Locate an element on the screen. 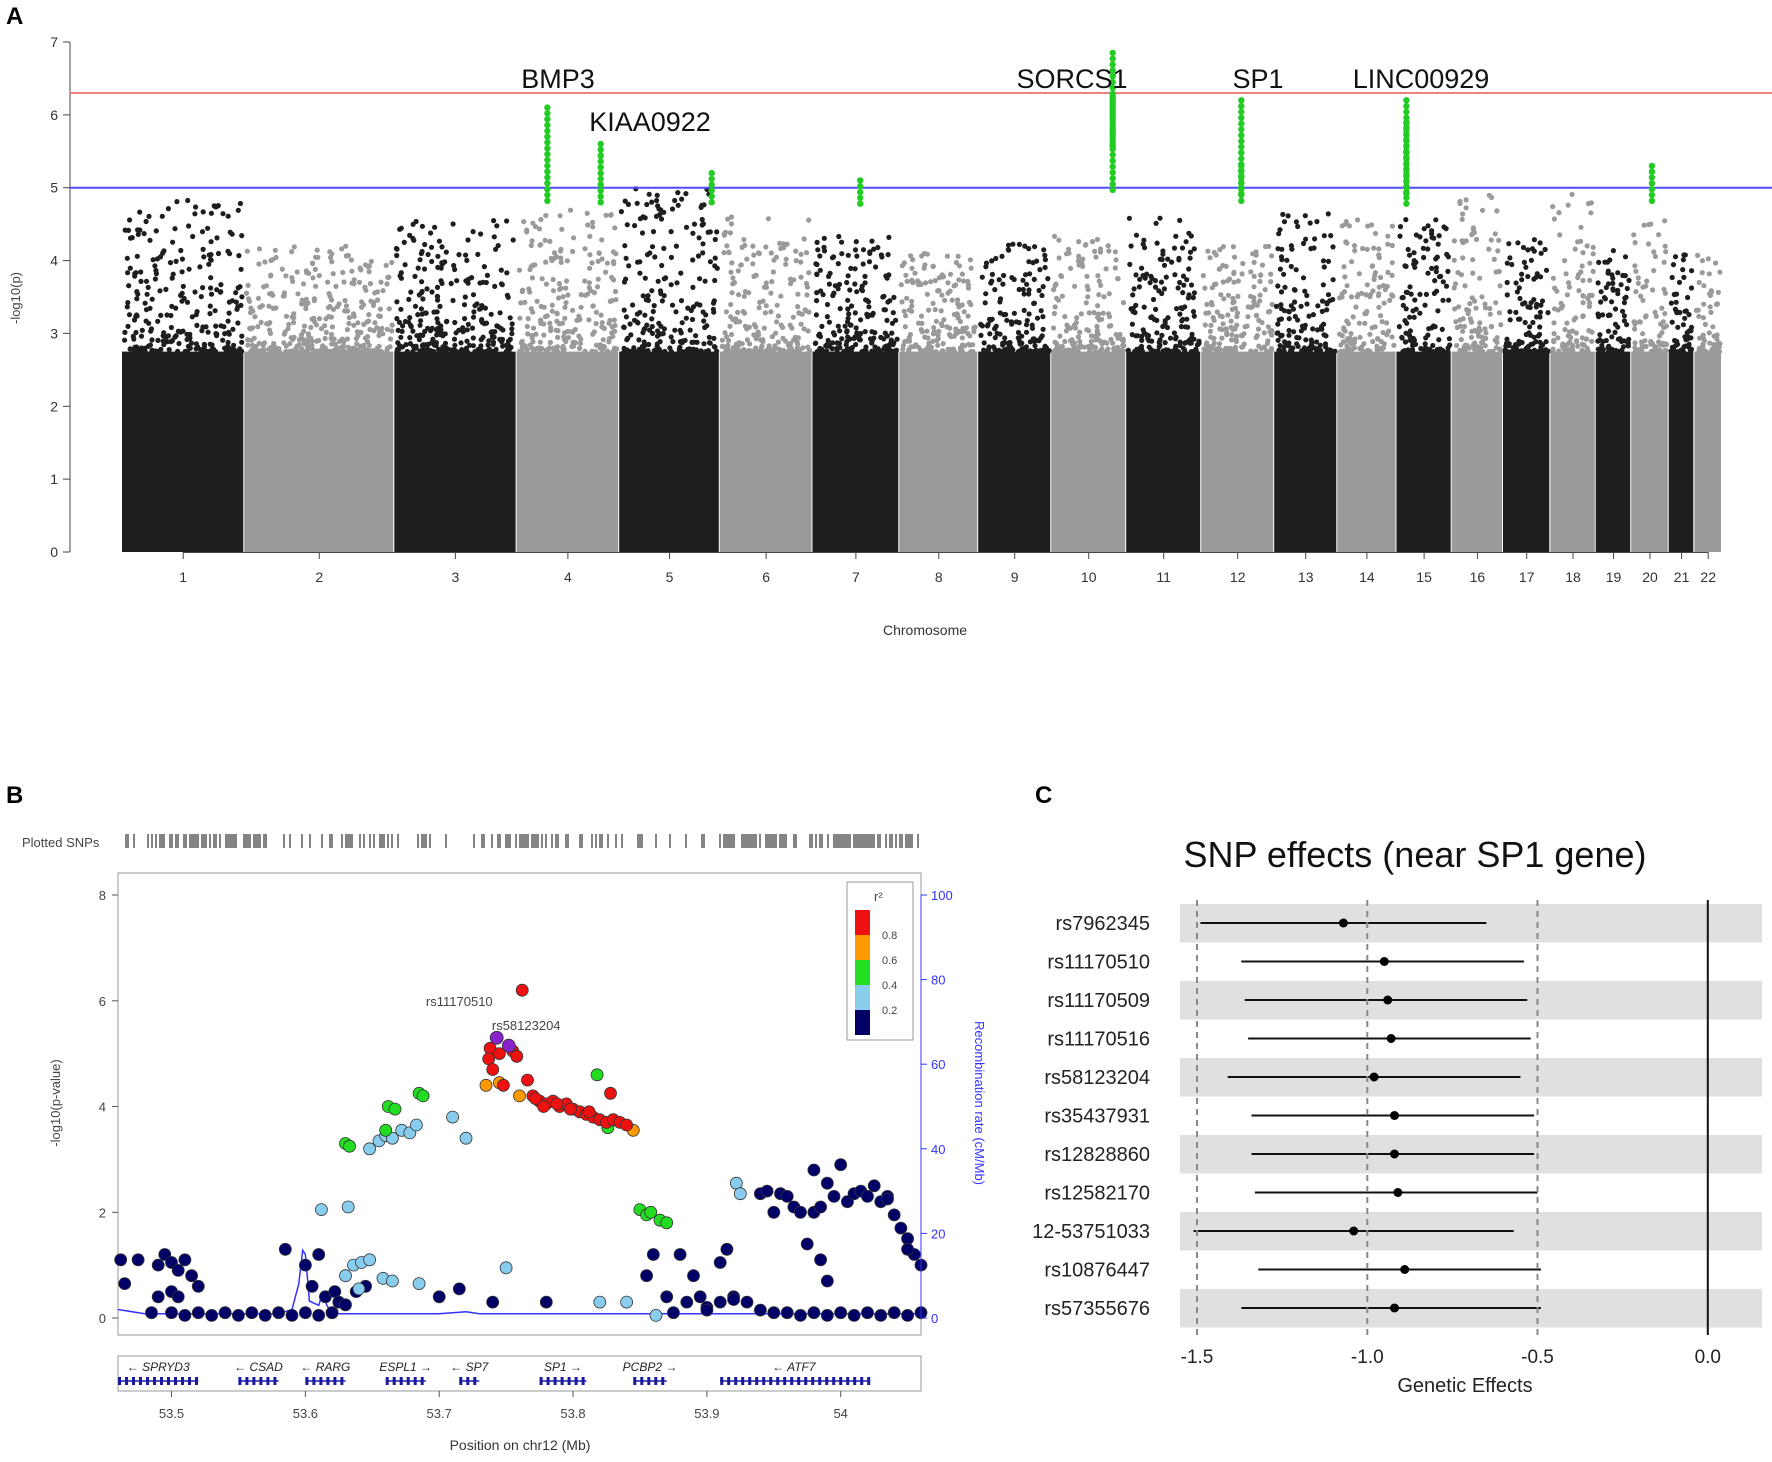  x-tick-label: -1.0 is located at coordinates (1367, 1357).